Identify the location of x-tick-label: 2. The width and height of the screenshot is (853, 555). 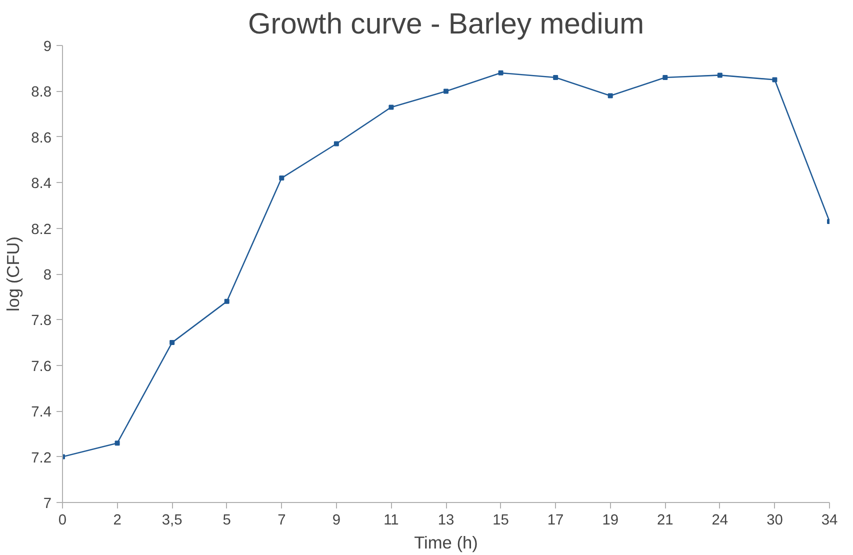
(117, 520).